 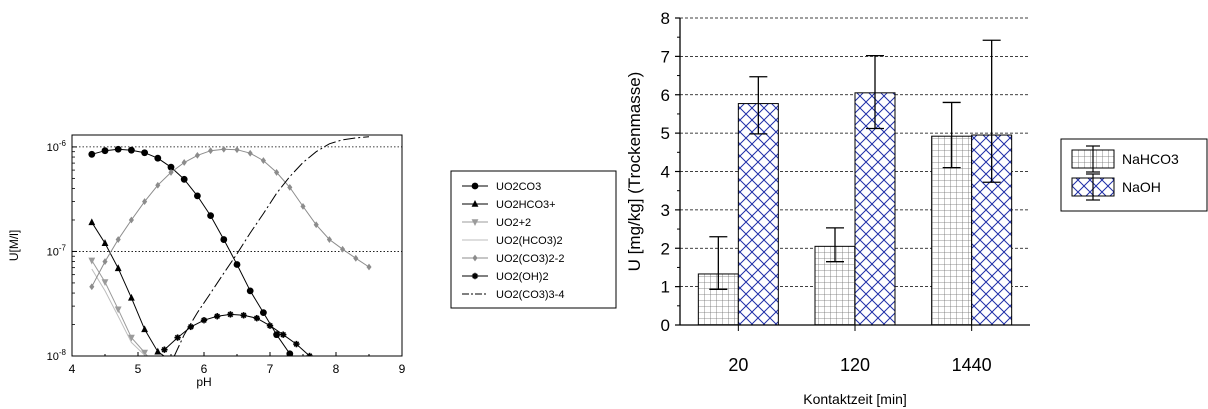 What do you see at coordinates (758, 105) in the screenshot?
I see `error-bar-naoh` at bounding box center [758, 105].